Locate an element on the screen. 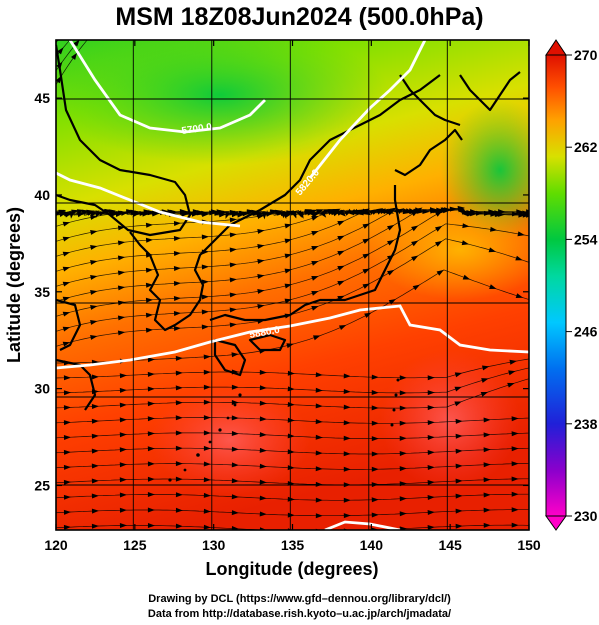 This screenshot has width=599, height=625. streamline is located at coordinates (292, 263).